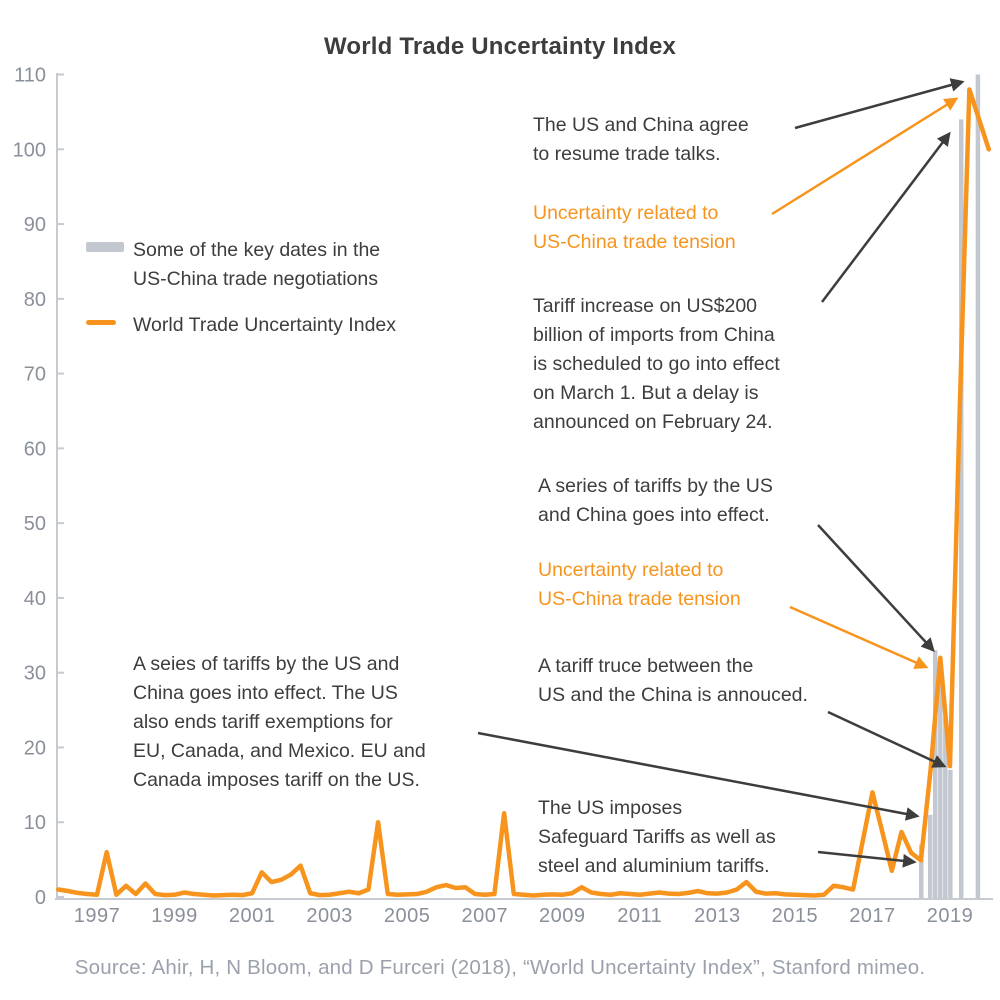 The width and height of the screenshot is (1000, 1000). What do you see at coordinates (40, 898) in the screenshot?
I see `y-tick-label: 0` at bounding box center [40, 898].